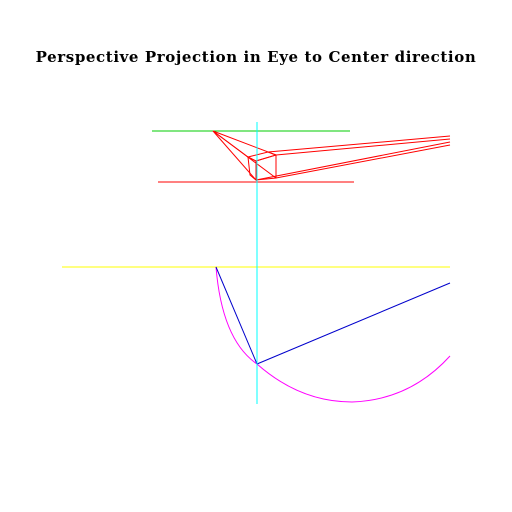 The width and height of the screenshot is (512, 512). I want to click on eye-to-point-line, so click(236, 315).